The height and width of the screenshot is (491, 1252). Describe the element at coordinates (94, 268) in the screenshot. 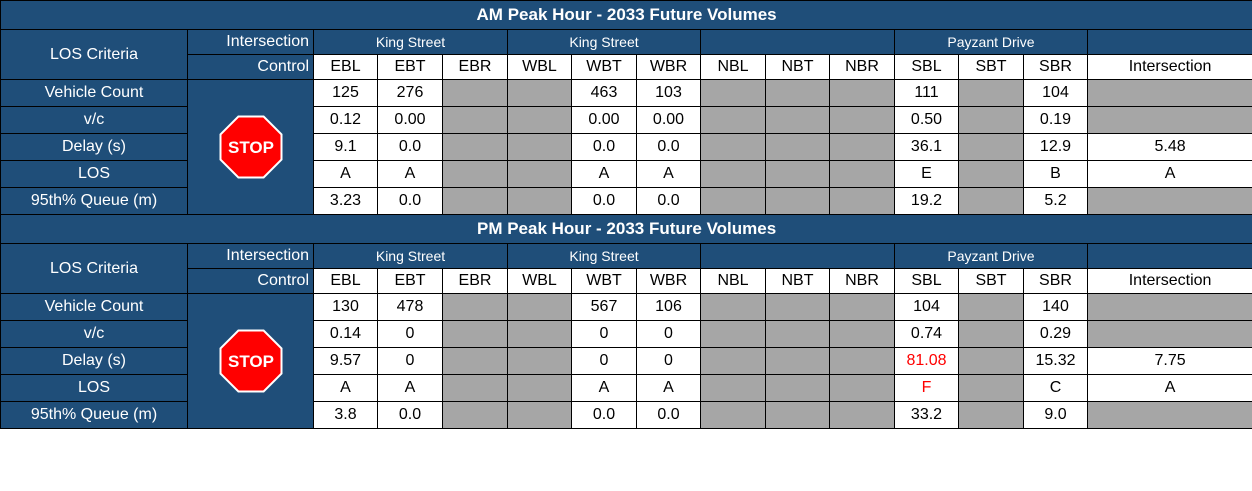

I see `los-criteria: LOS Criteria` at that location.